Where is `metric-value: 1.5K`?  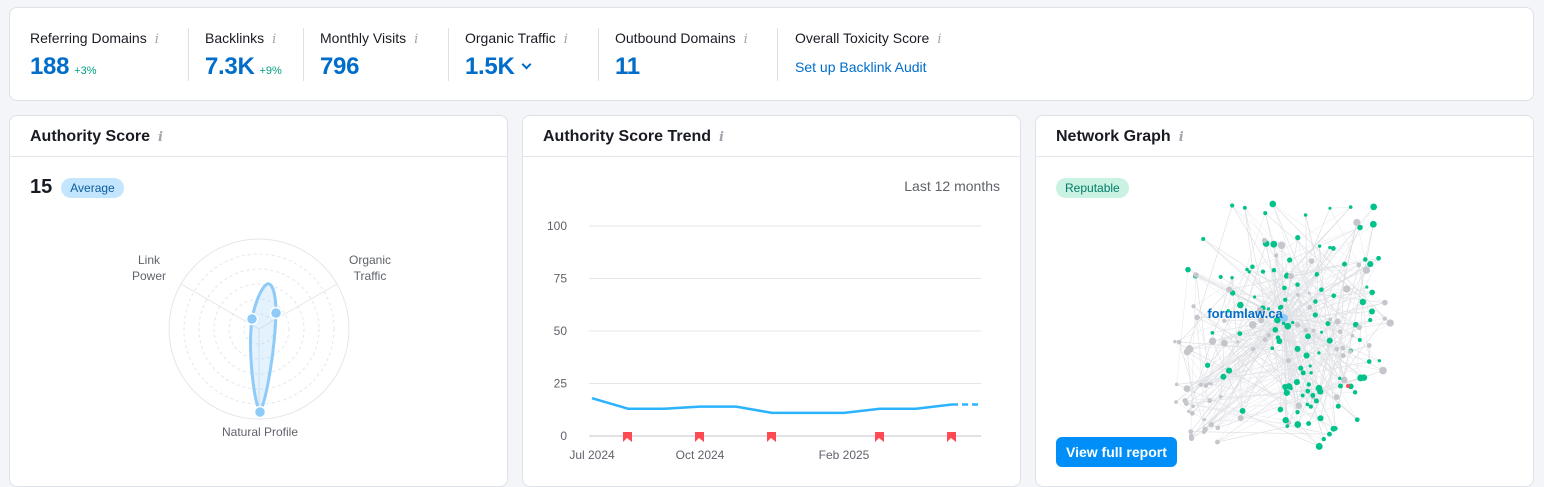
metric-value: 1.5K is located at coordinates (490, 66).